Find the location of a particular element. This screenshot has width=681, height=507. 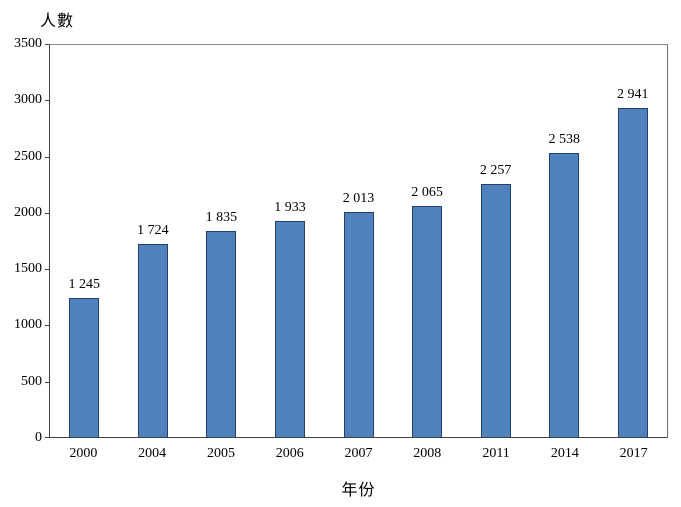

bar-value-label: 1 835 is located at coordinates (221, 218).